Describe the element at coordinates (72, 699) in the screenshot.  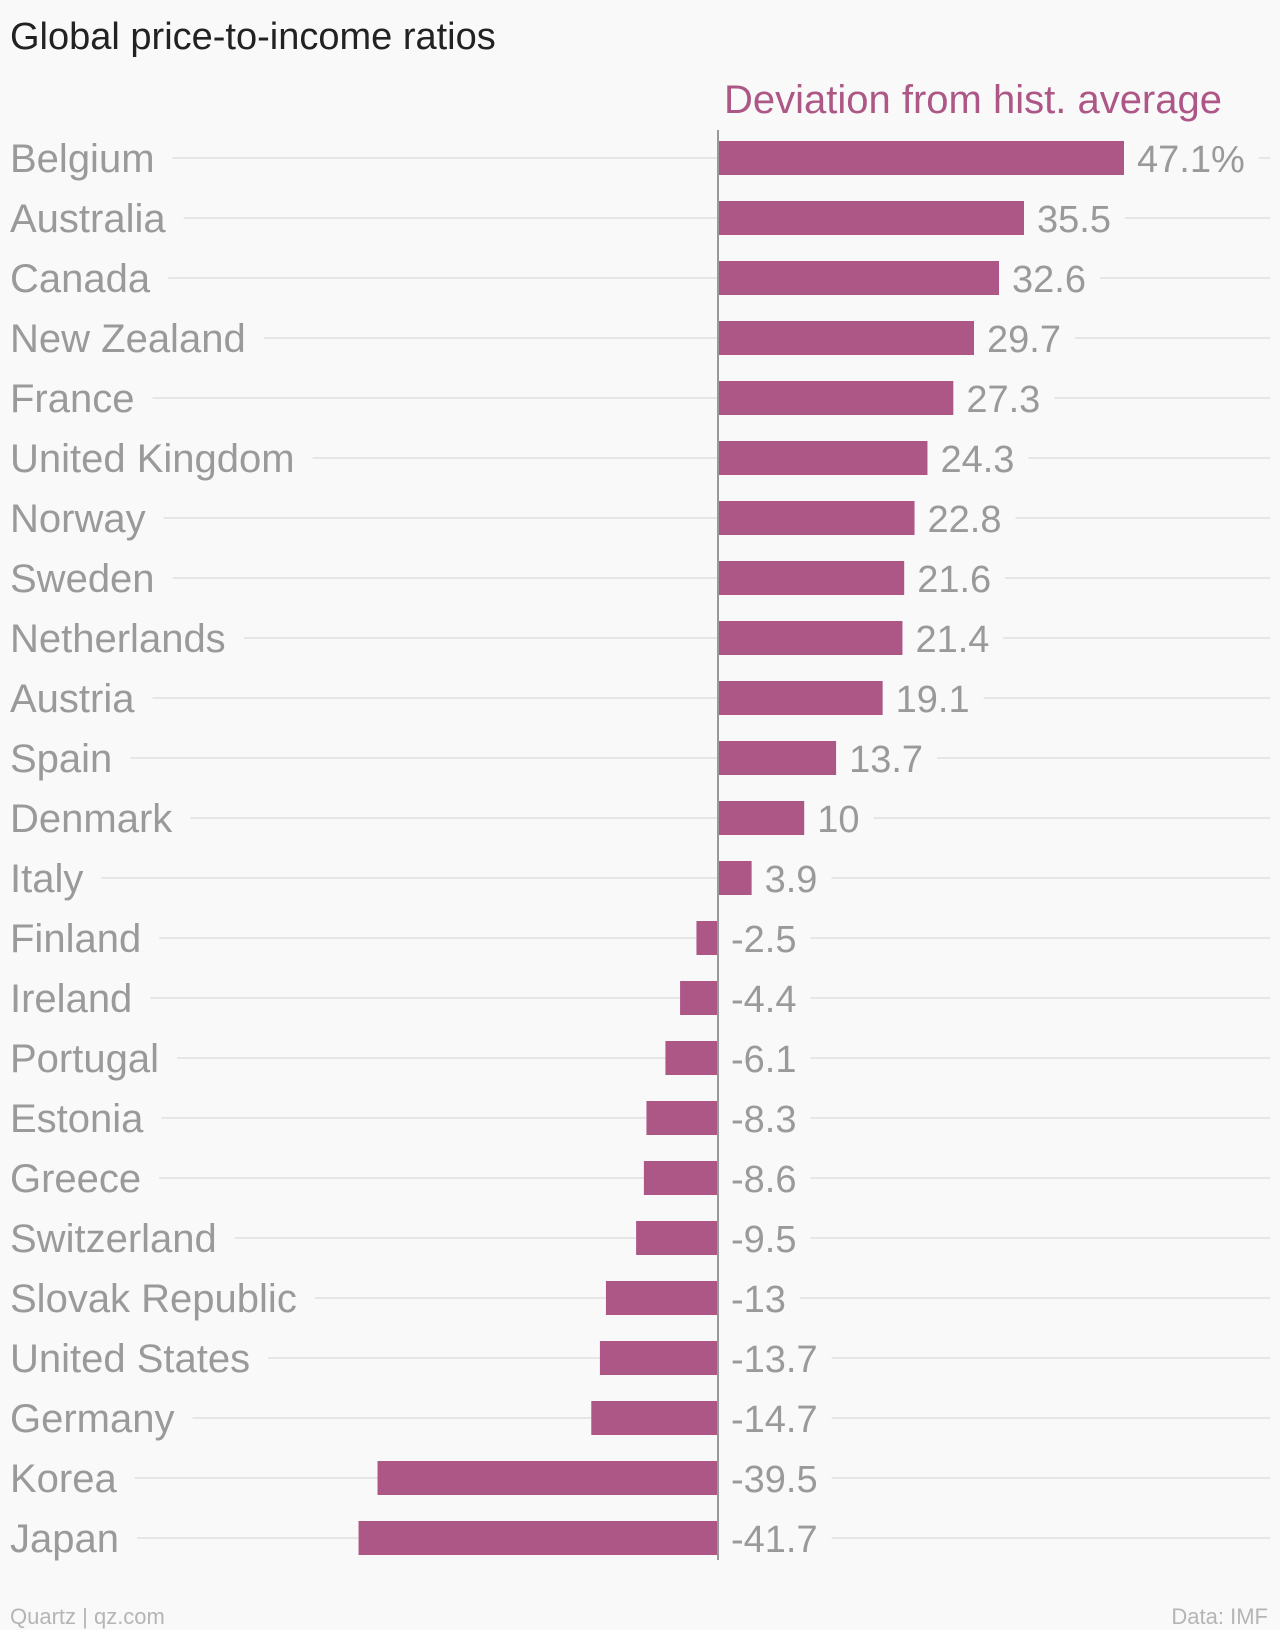
I see `category-label: Austria` at that location.